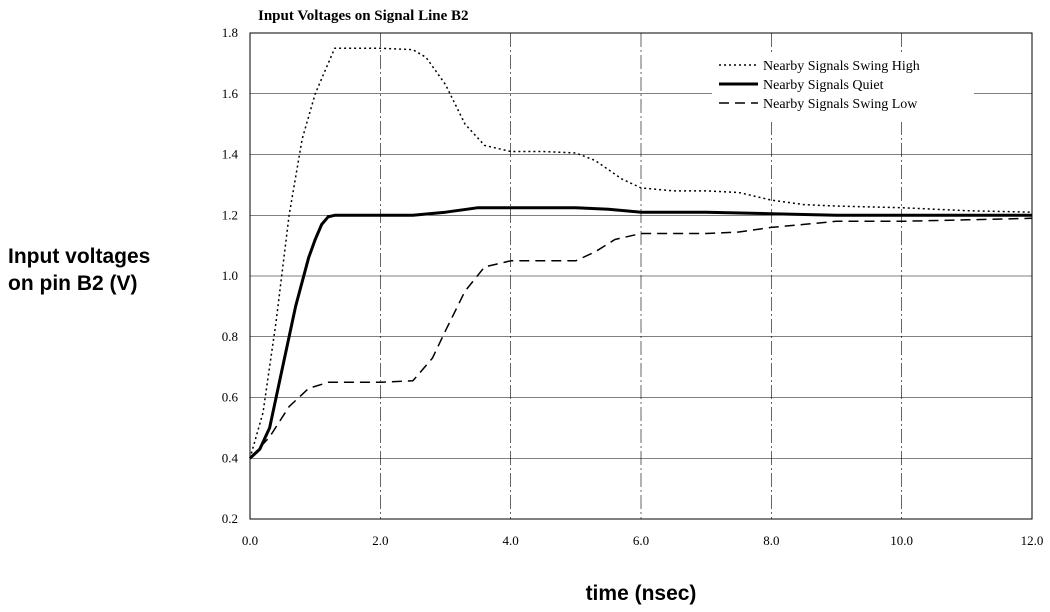  What do you see at coordinates (1032, 540) in the screenshot?
I see `x-tick-label: 12.0` at bounding box center [1032, 540].